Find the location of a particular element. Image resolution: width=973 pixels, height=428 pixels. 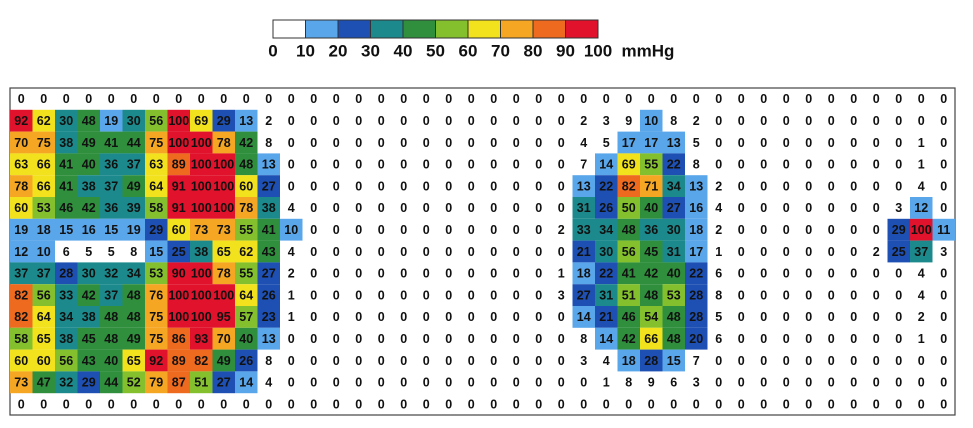

pressure-value: 8 is located at coordinates (583, 339).